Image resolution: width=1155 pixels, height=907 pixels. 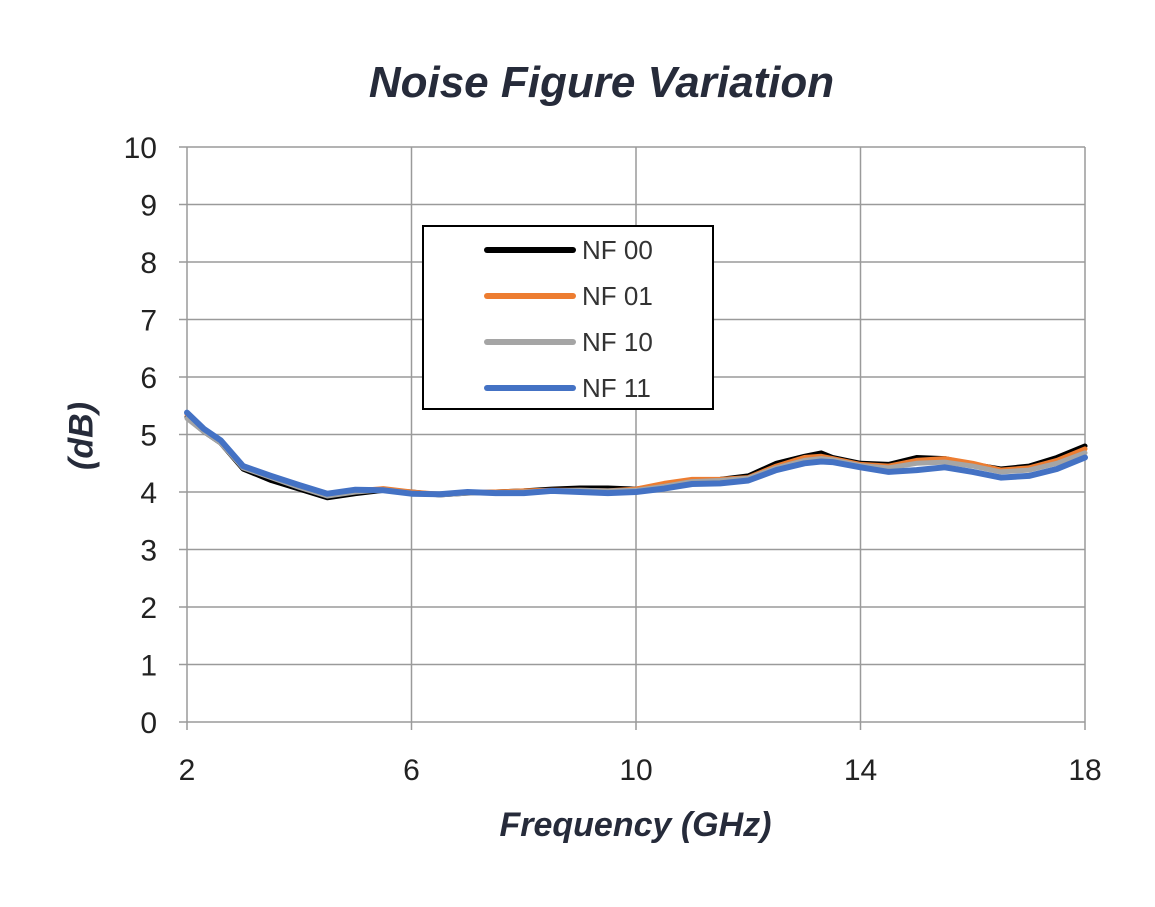 I want to click on y-tick-label: 8, so click(x=148, y=263).